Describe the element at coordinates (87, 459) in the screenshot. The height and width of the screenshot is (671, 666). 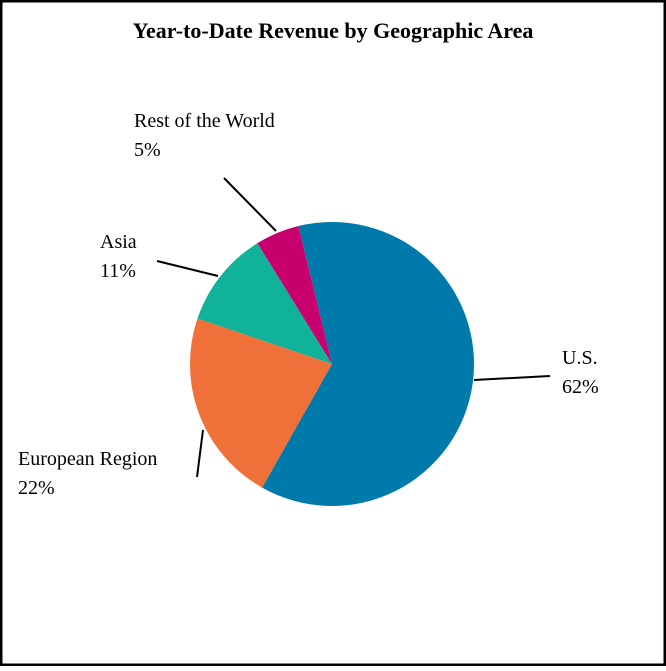
I see `slice-label: European Region` at that location.